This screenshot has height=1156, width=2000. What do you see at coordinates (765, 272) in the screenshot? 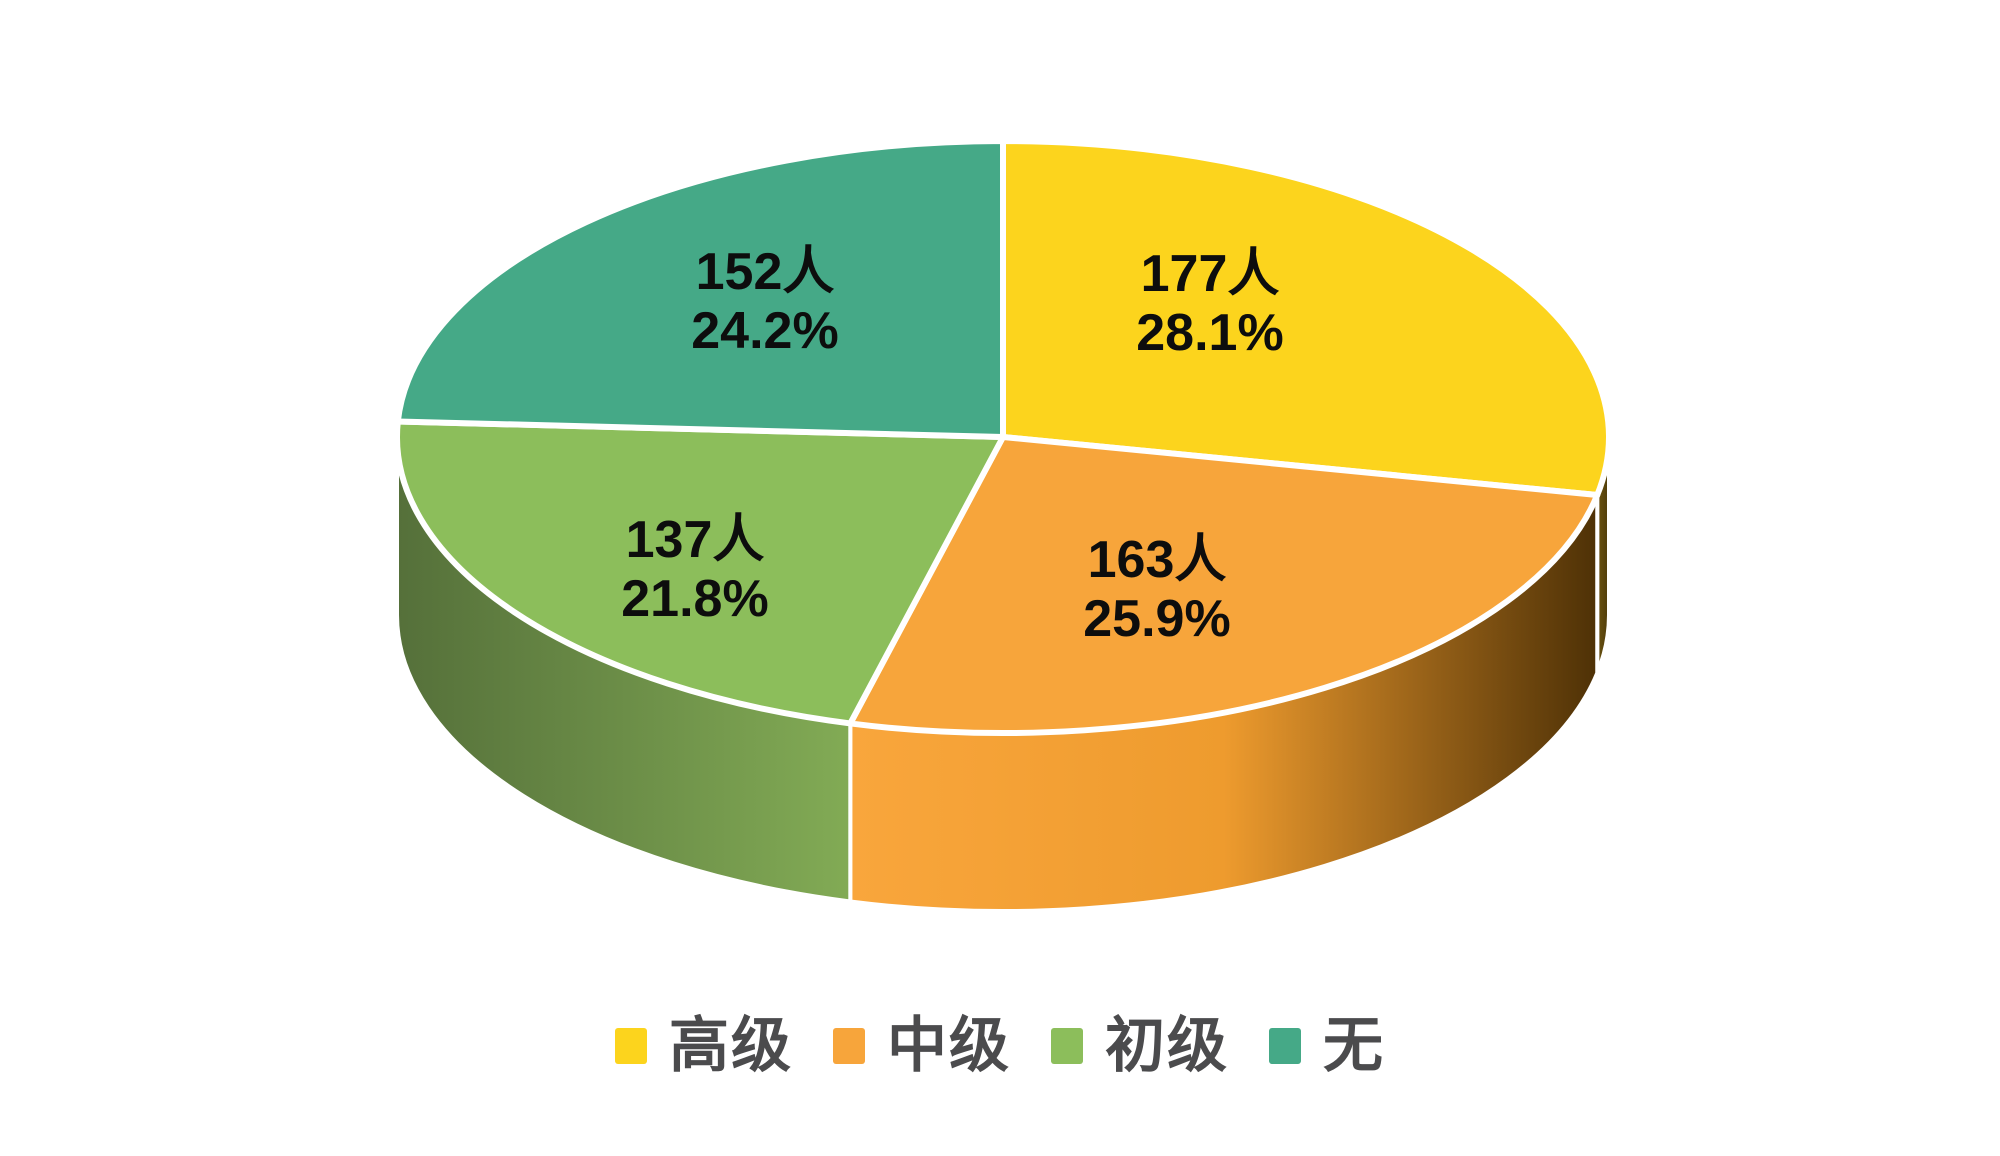
I see `slice-label-value: 152人` at bounding box center [765, 272].